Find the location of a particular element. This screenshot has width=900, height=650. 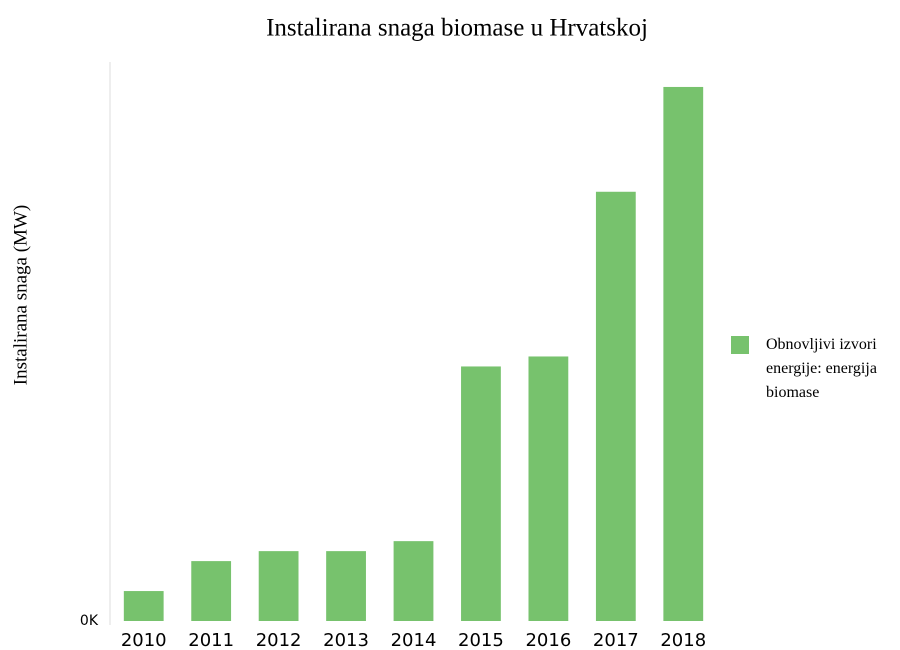

x-tick-label: 2011 is located at coordinates (211, 640).